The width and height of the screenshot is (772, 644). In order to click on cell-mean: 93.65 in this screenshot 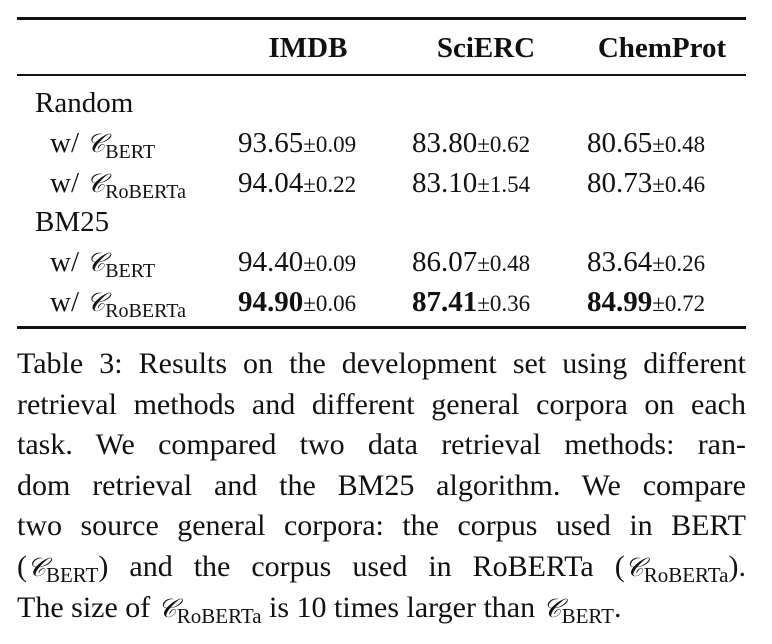, I will do `click(271, 143)`.